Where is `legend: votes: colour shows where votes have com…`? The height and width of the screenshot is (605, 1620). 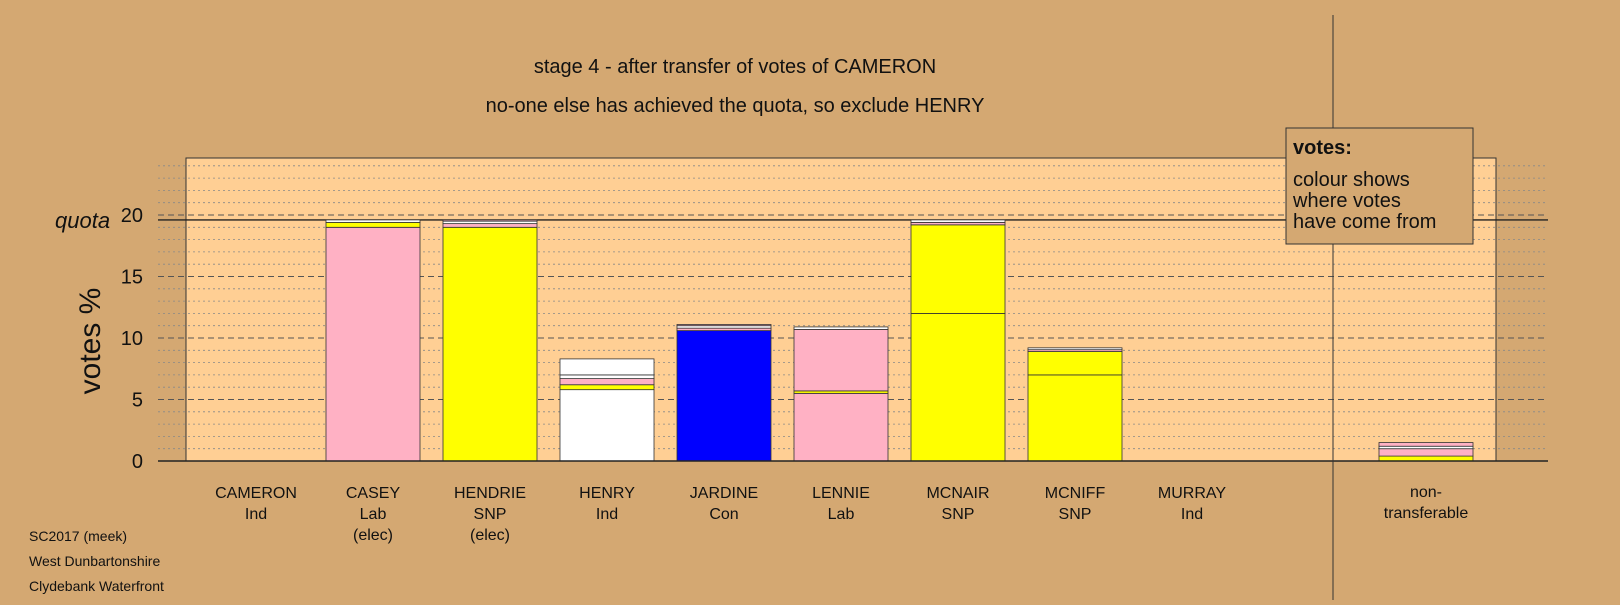
legend: votes: colour shows where votes have com… is located at coordinates (1379, 186).